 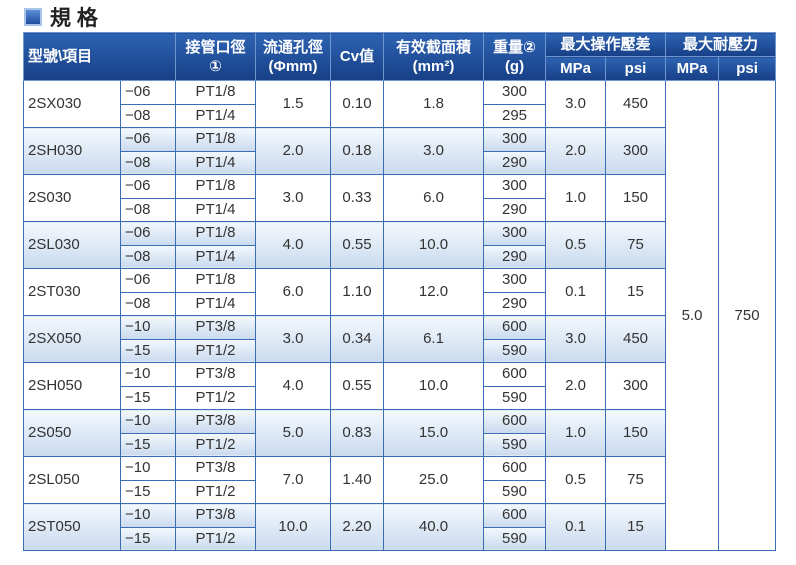 What do you see at coordinates (434, 339) in the screenshot?
I see `area: 6.1` at bounding box center [434, 339].